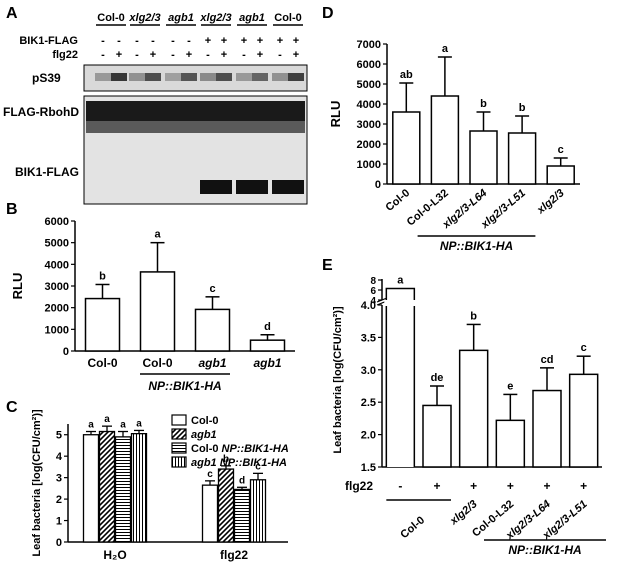 The image size is (617, 565). I want to click on y-axis-label: RLU, so click(17, 286).